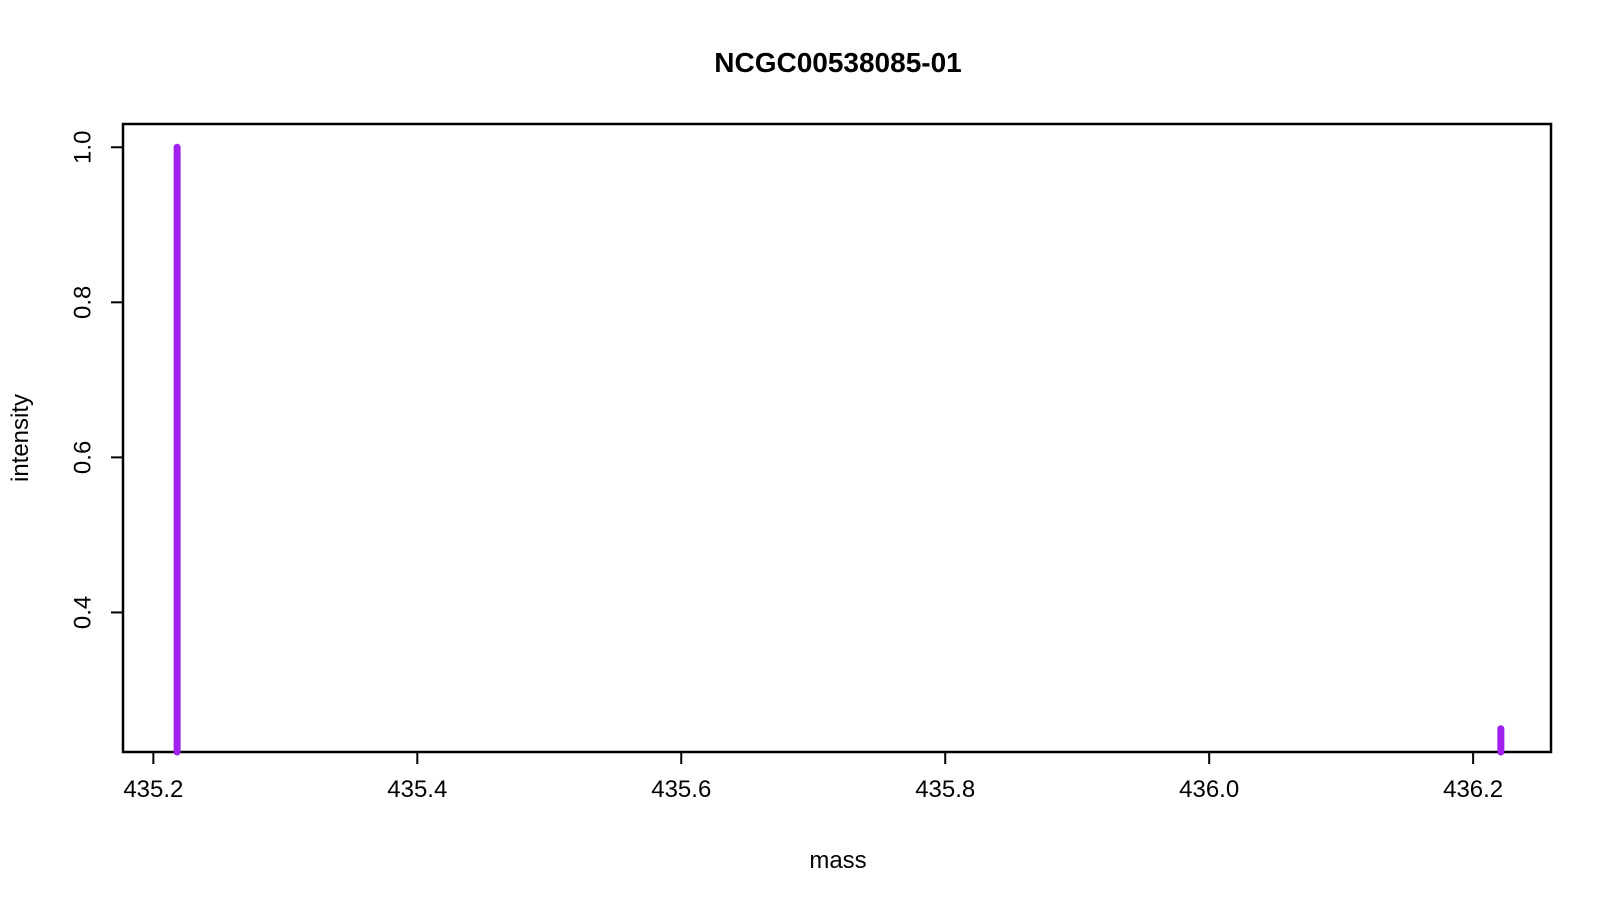 The height and width of the screenshot is (905, 1600). What do you see at coordinates (153, 789) in the screenshot?
I see `x-tick-label: 435.2` at bounding box center [153, 789].